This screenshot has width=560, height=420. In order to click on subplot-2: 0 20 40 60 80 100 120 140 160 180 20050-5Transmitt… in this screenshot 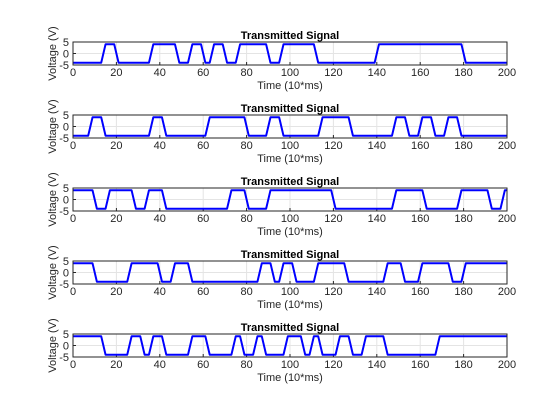, I will do `click(281, 132)`.